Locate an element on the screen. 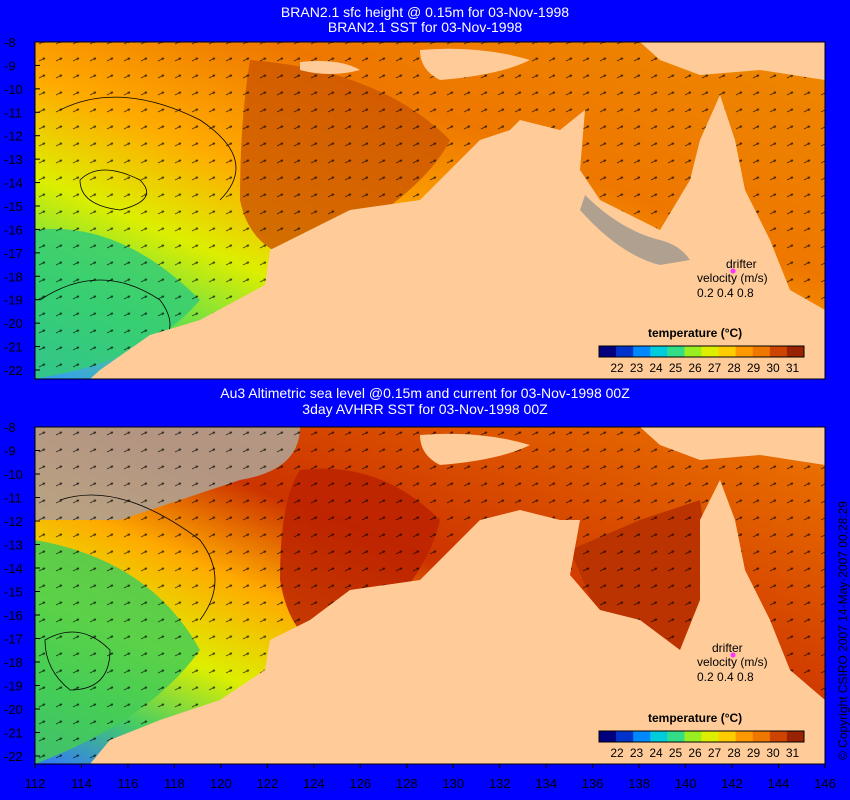 The height and width of the screenshot is (800, 850). xtick-label: 118 is located at coordinates (174, 783).